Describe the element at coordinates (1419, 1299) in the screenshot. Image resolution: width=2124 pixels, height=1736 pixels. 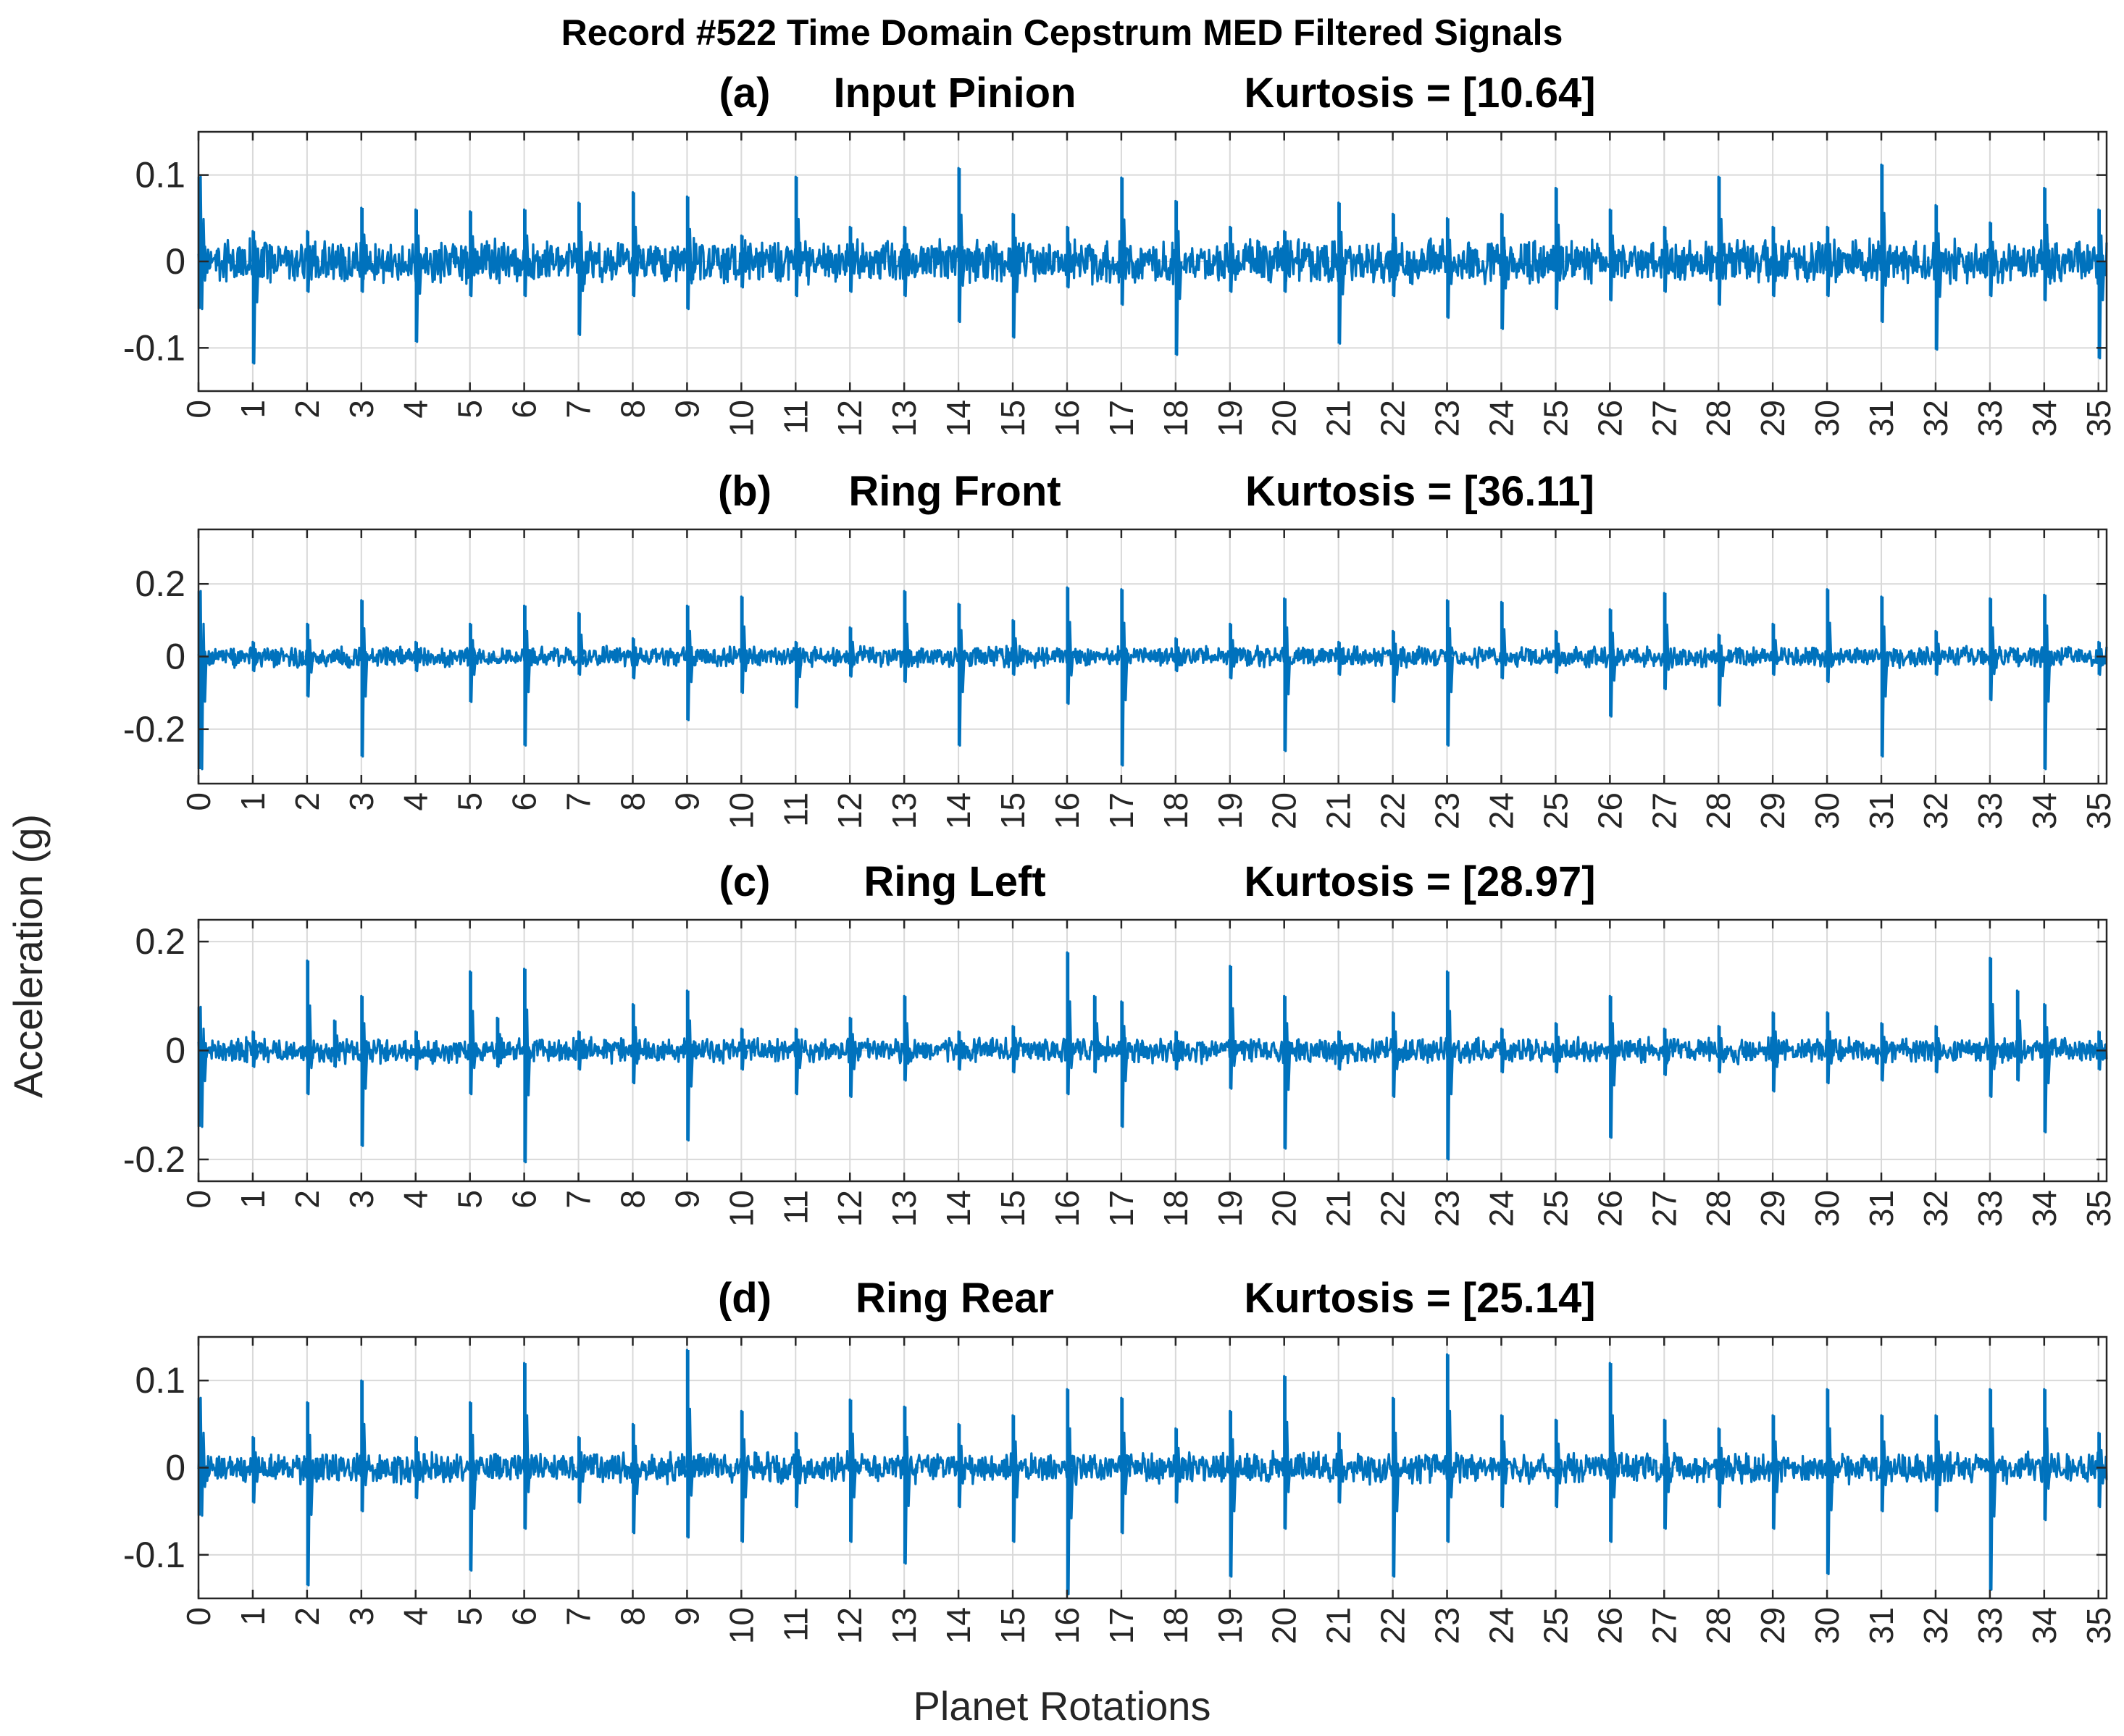
I see `panel-kurtosis: Kurtosis = [25.14]` at that location.